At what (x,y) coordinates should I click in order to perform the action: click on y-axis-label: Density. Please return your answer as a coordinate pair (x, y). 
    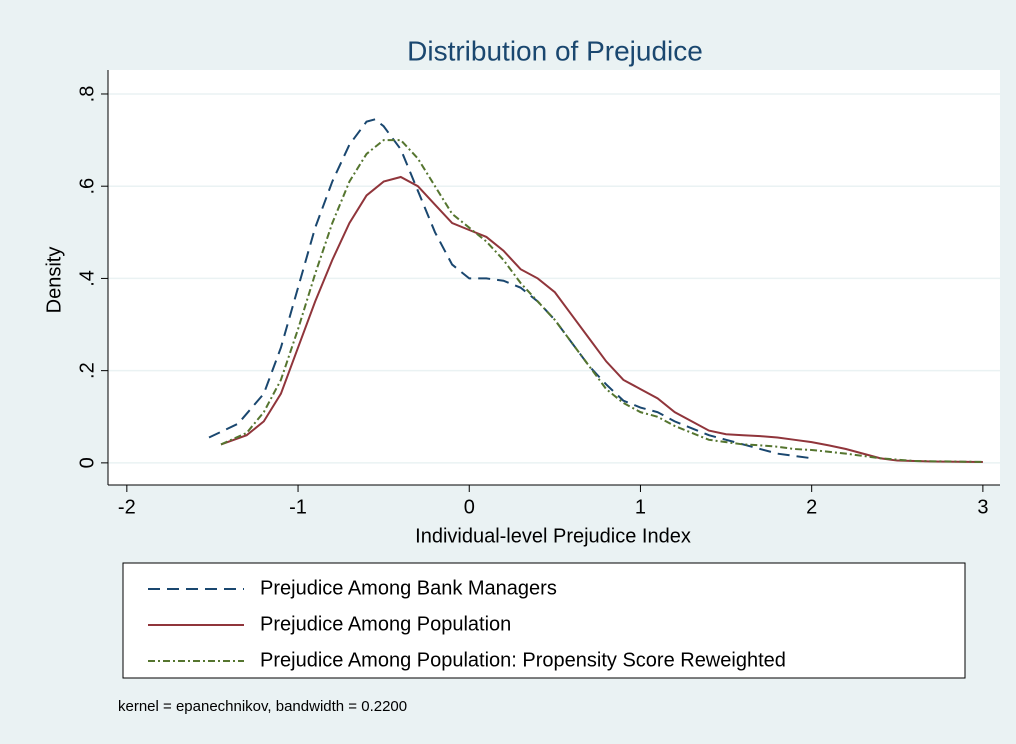
    Looking at the image, I should click on (54, 280).